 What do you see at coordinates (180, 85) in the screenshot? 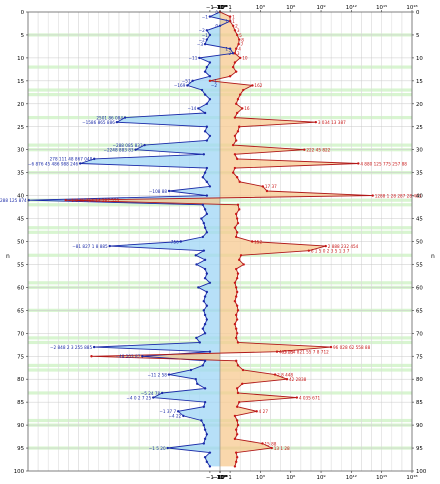
I see `point-label: −169` at bounding box center [180, 85].